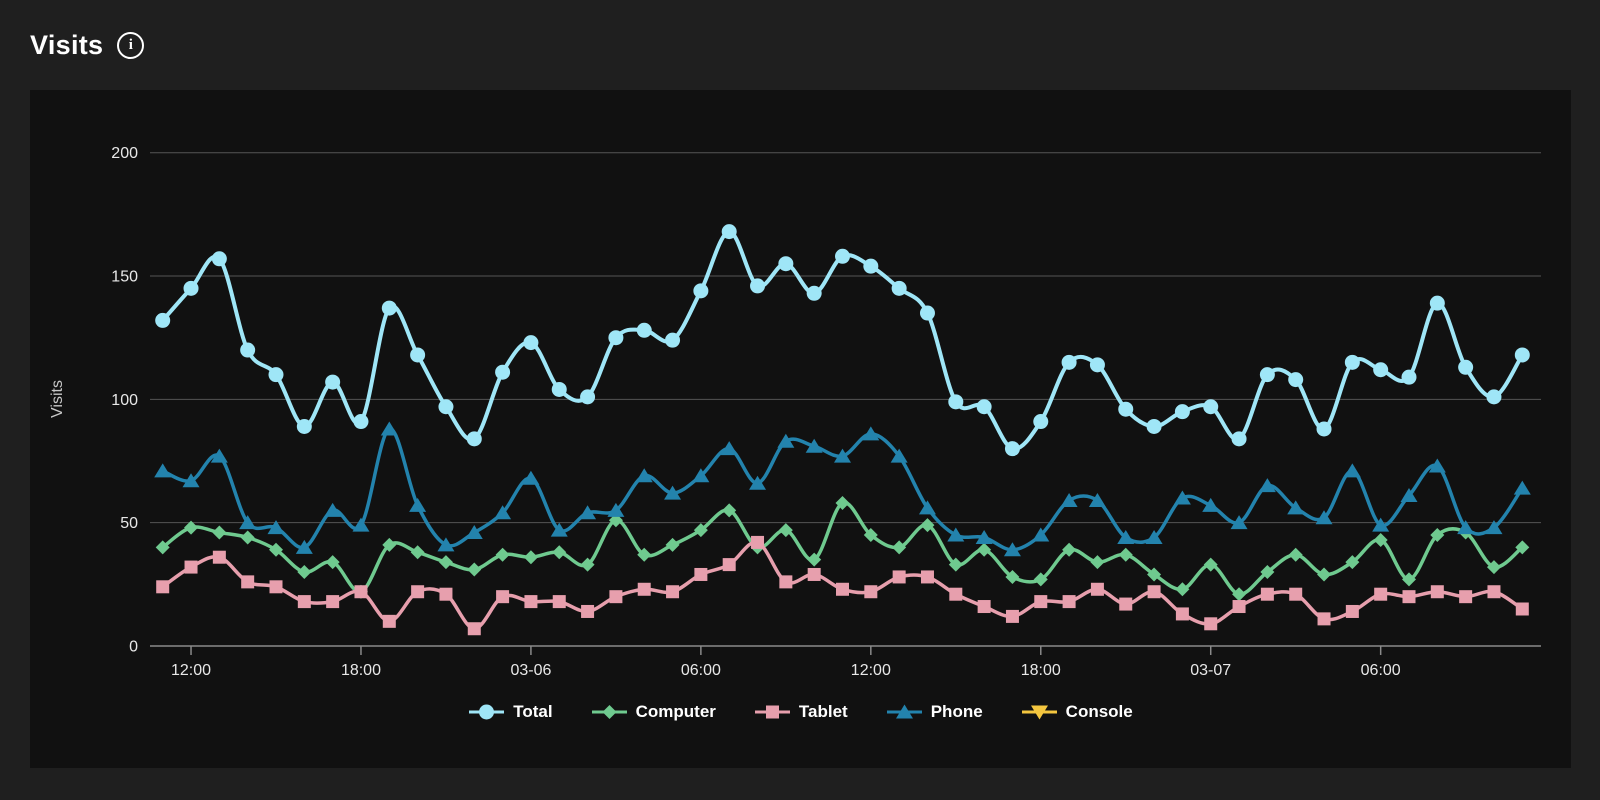 This screenshot has width=1600, height=800. I want to click on legend-item-computer: Computer, so click(653, 712).